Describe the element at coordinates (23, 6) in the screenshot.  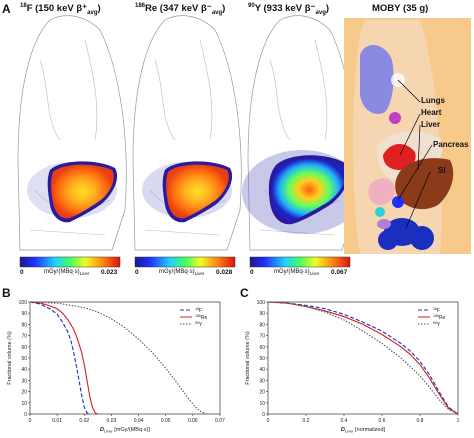
I see `isotope-mass-number: 18` at that location.